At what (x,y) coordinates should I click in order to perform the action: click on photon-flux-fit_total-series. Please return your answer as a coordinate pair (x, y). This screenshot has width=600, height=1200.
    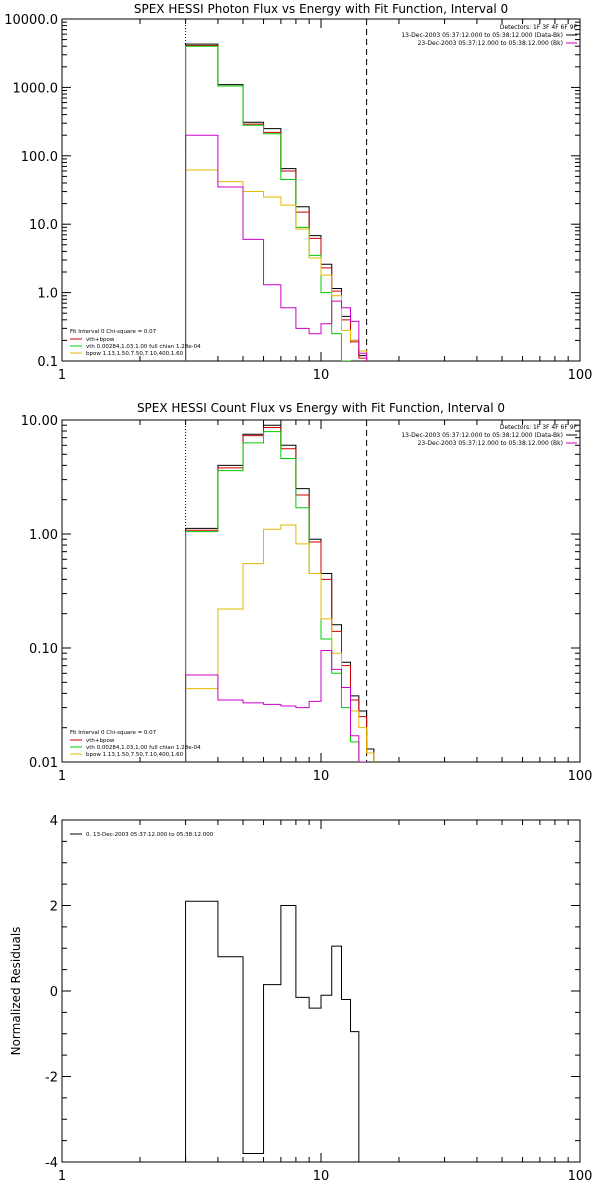
    Looking at the image, I should click on (276, 202).